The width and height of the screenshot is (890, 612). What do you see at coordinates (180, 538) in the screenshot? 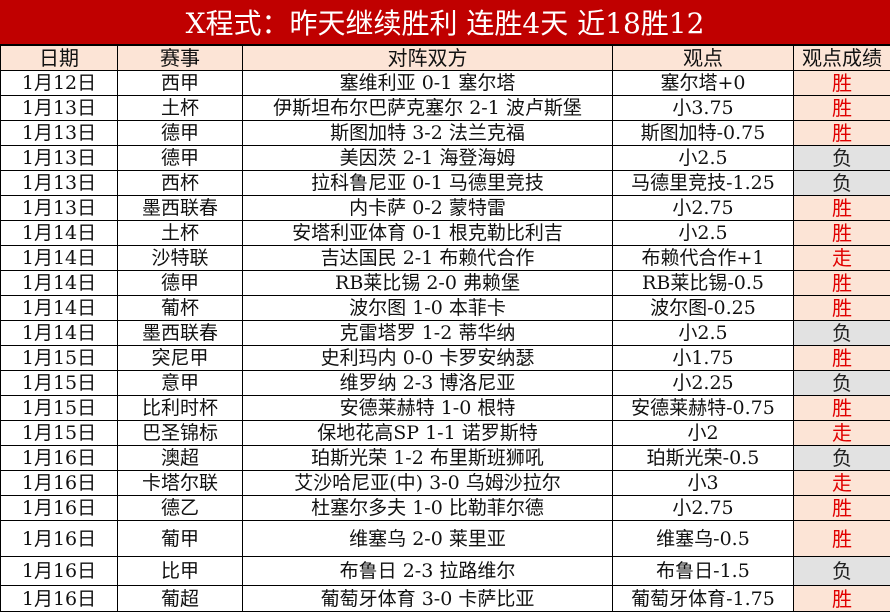
I see `league-cell: 葡甲` at bounding box center [180, 538].